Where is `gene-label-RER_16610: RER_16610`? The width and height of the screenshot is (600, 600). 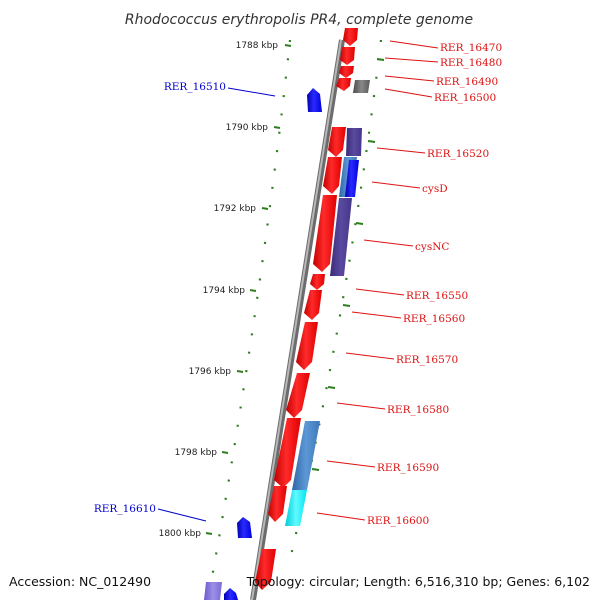 gene-label-RER_16610: RER_16610 is located at coordinates (125, 509).